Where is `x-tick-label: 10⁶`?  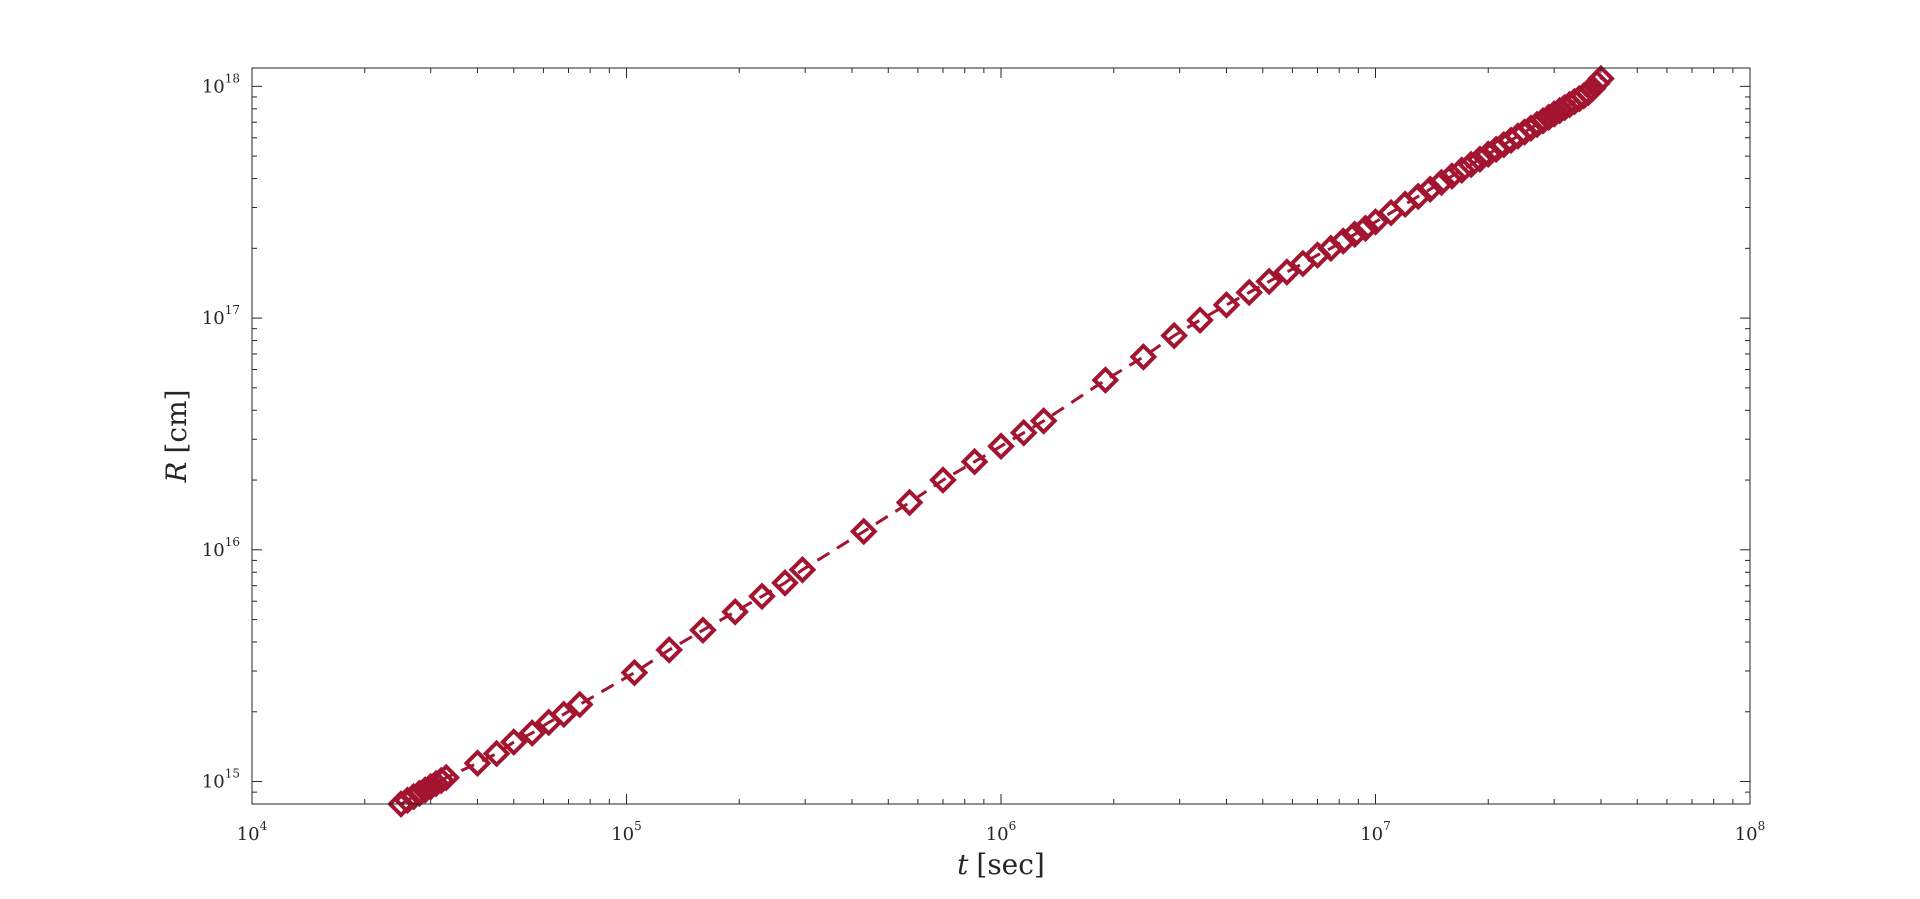 x-tick-label: 10⁶ is located at coordinates (1001, 832).